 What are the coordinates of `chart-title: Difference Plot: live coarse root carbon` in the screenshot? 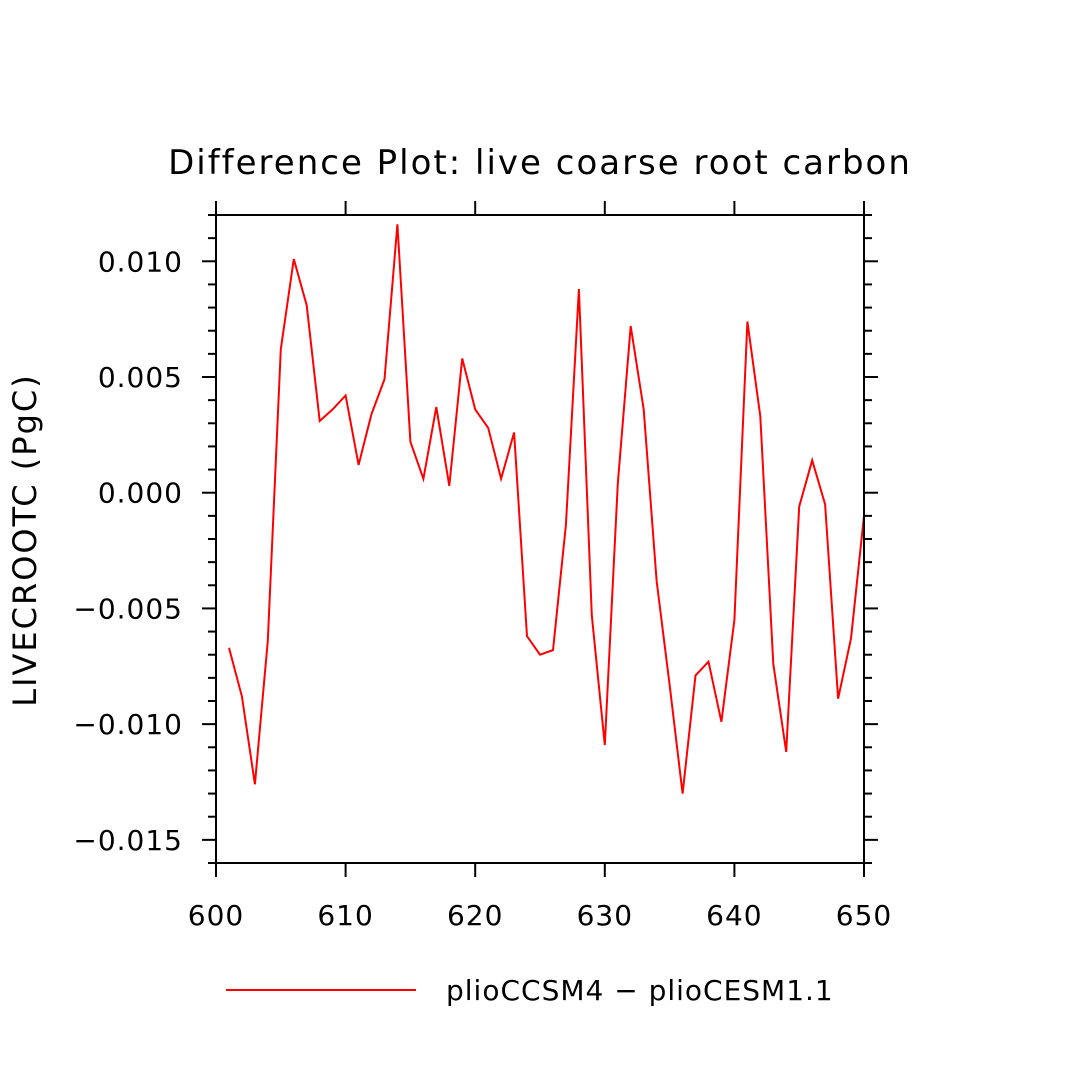 It's located at (540, 163).